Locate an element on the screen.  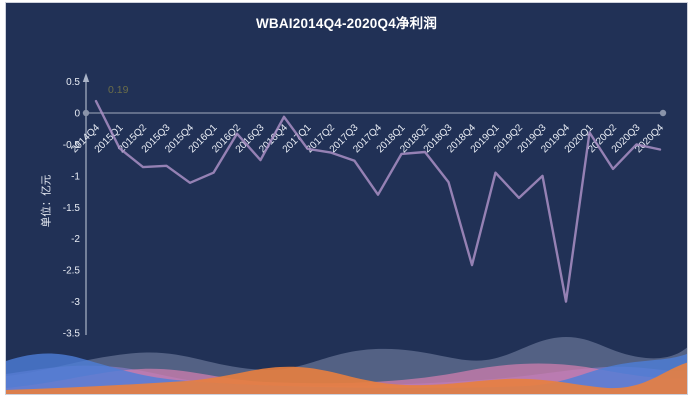
y-tick-label: -3 is located at coordinates (75, 302).